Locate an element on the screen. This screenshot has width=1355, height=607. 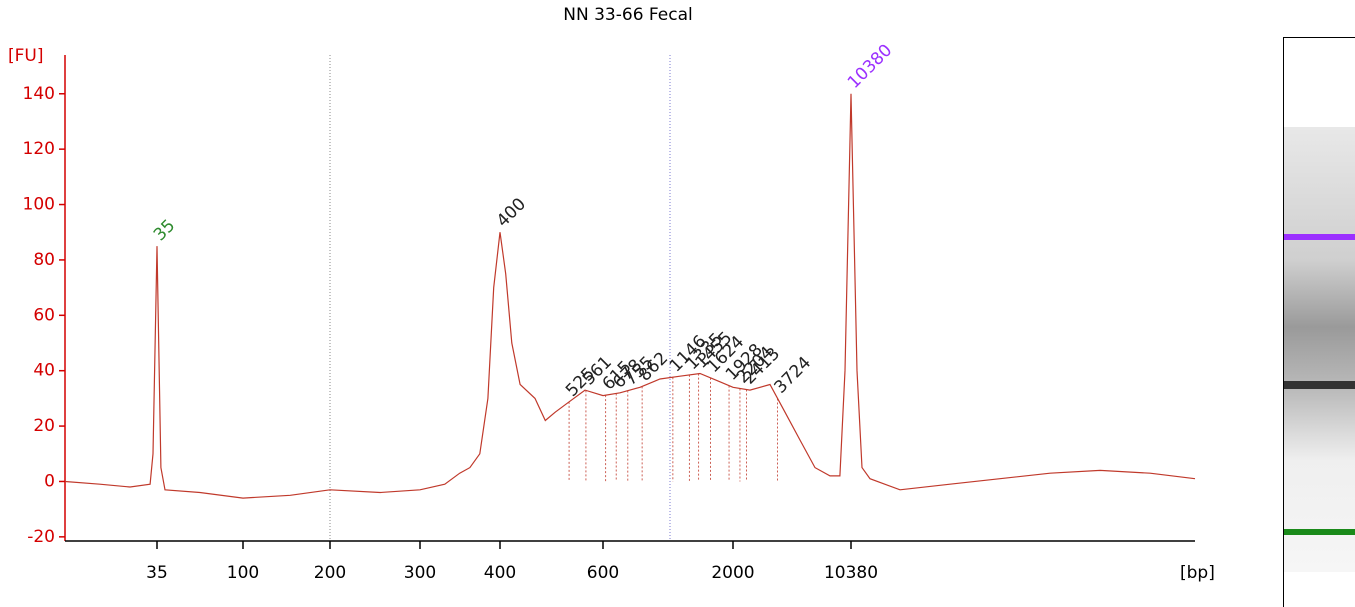
y-tick-label: 80 is located at coordinates (44, 260).